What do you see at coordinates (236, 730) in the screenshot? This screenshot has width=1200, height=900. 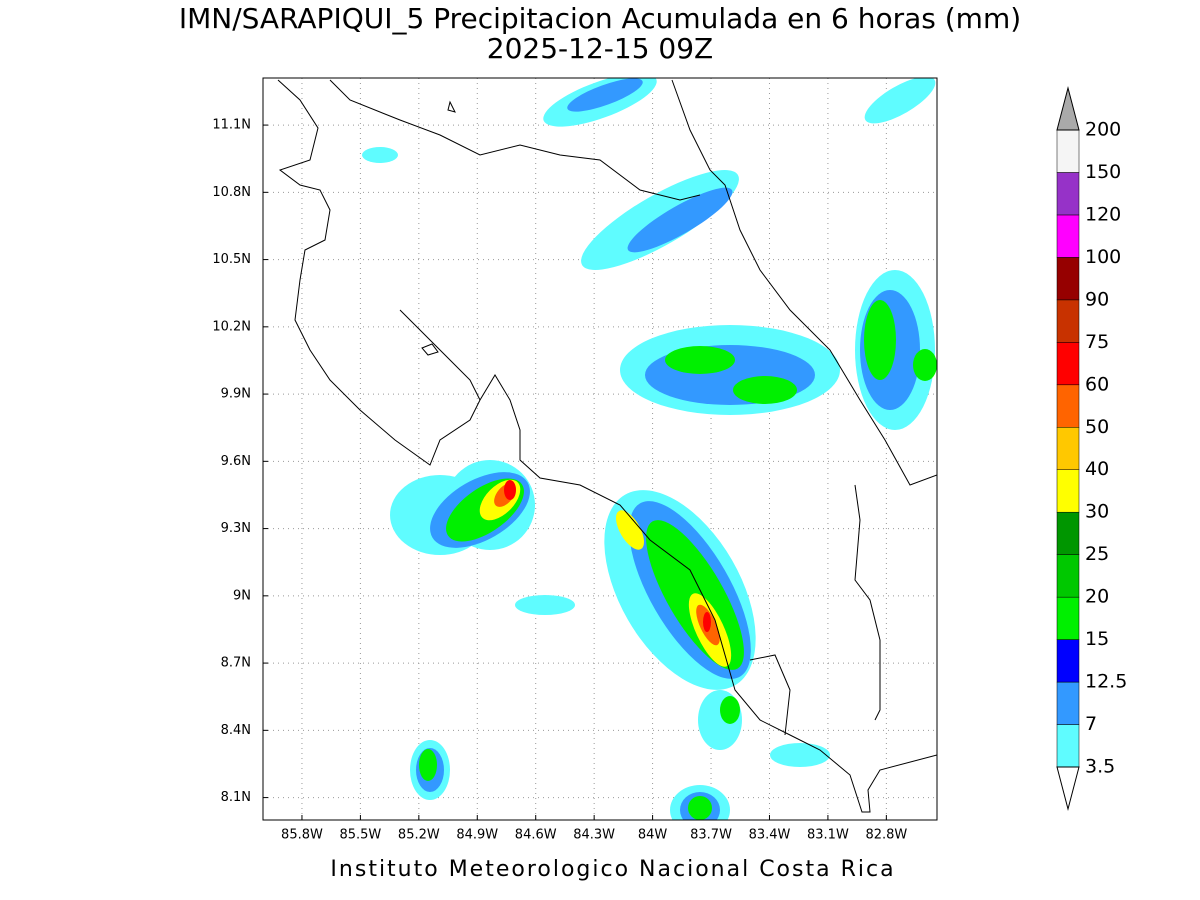 I see `y-tick-label: 8.4N` at bounding box center [236, 730].